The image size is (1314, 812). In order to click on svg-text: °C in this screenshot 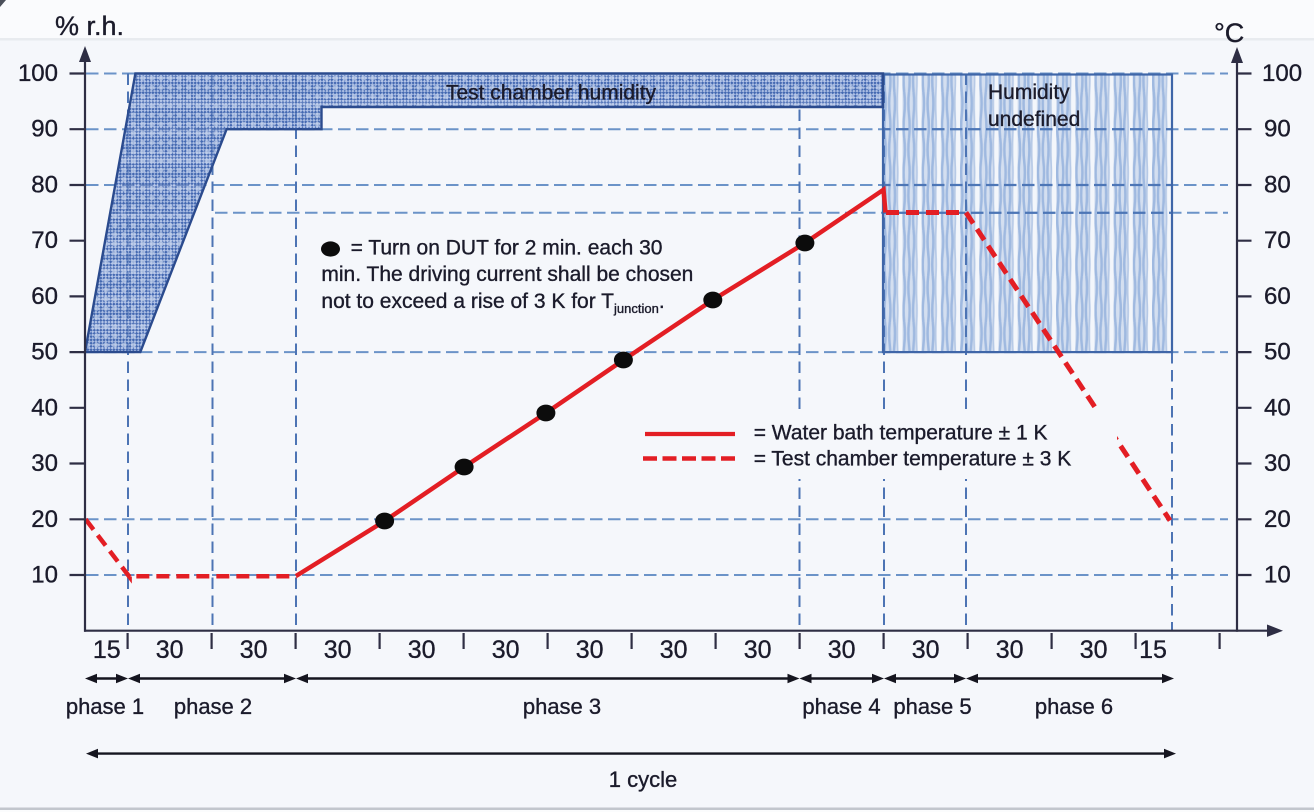, I will do `click(1229, 33)`.